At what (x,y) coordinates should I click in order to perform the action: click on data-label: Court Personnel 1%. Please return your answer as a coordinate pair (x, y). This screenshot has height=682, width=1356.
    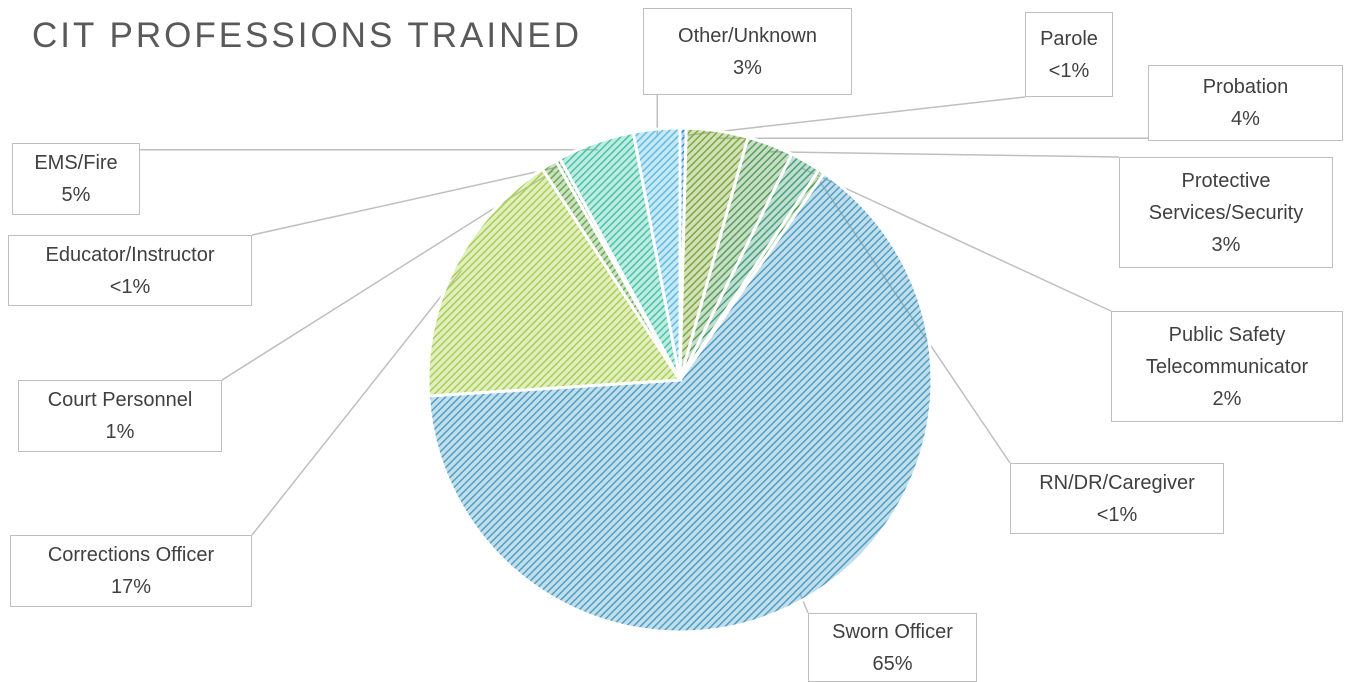
    Looking at the image, I should click on (120, 416).